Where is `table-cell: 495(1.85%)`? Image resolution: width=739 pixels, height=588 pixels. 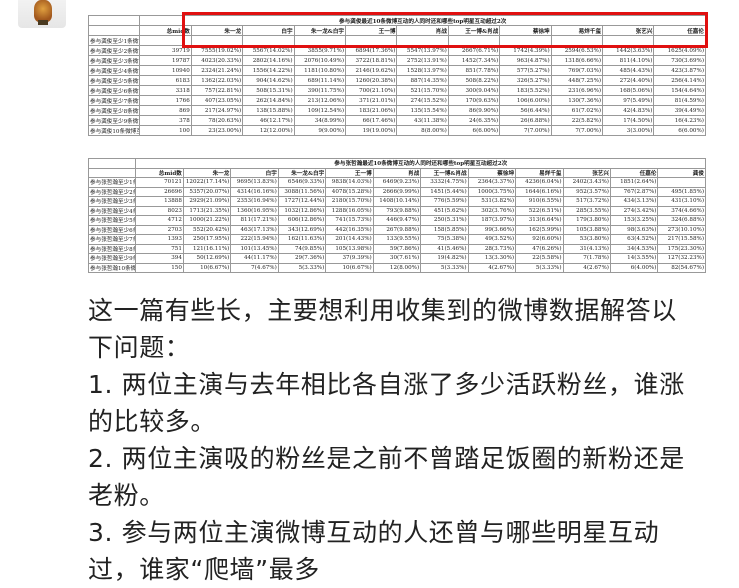 table-cell: 495(1.85%) is located at coordinates (681, 191).